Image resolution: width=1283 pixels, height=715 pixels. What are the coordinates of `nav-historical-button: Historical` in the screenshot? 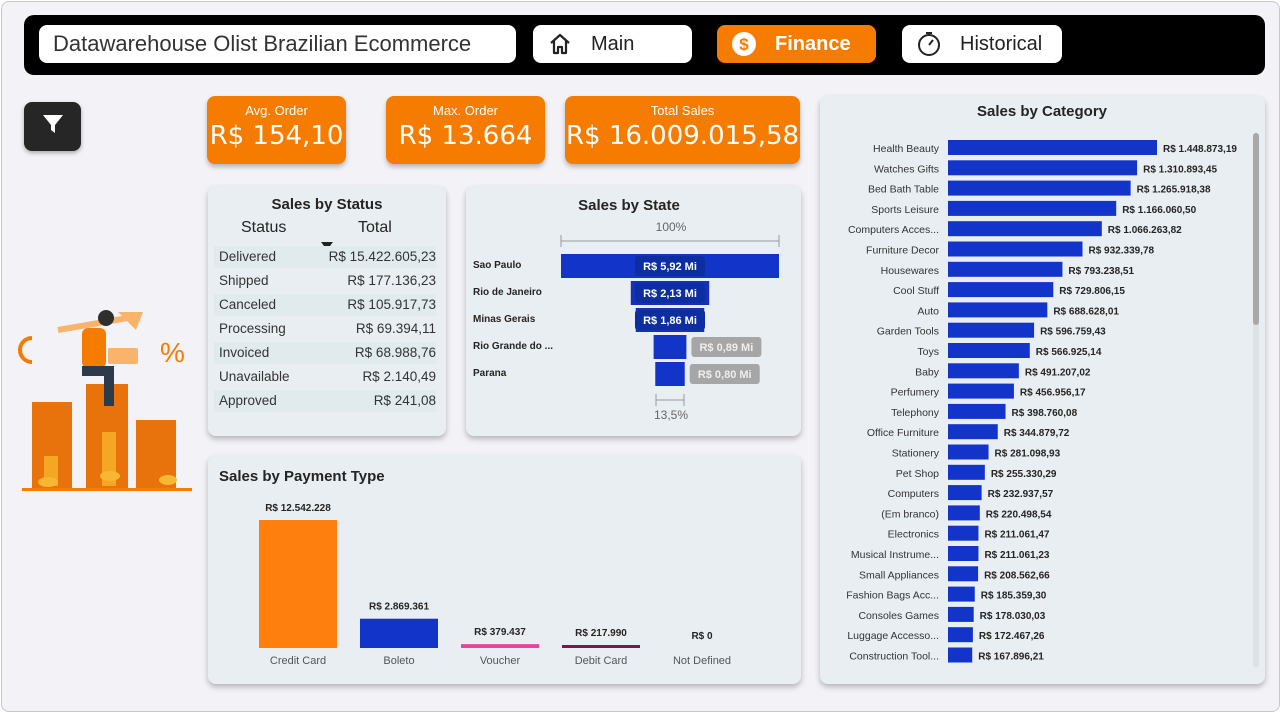 It's located at (982, 44).